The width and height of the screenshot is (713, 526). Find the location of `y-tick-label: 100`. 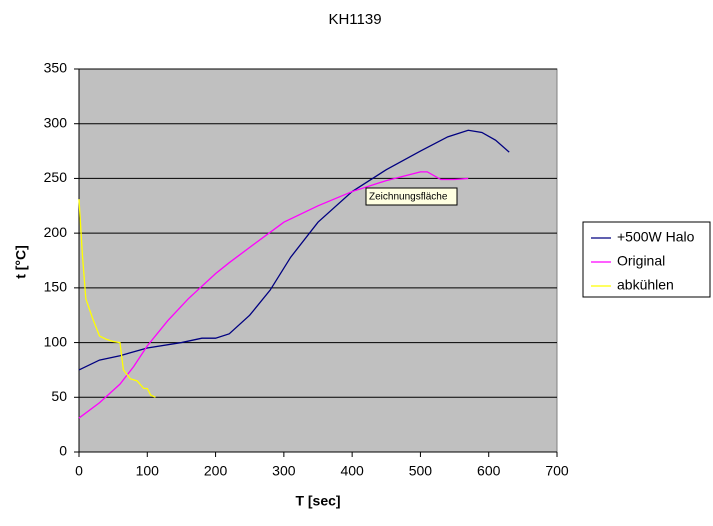

y-tick-label: 100 is located at coordinates (56, 341).